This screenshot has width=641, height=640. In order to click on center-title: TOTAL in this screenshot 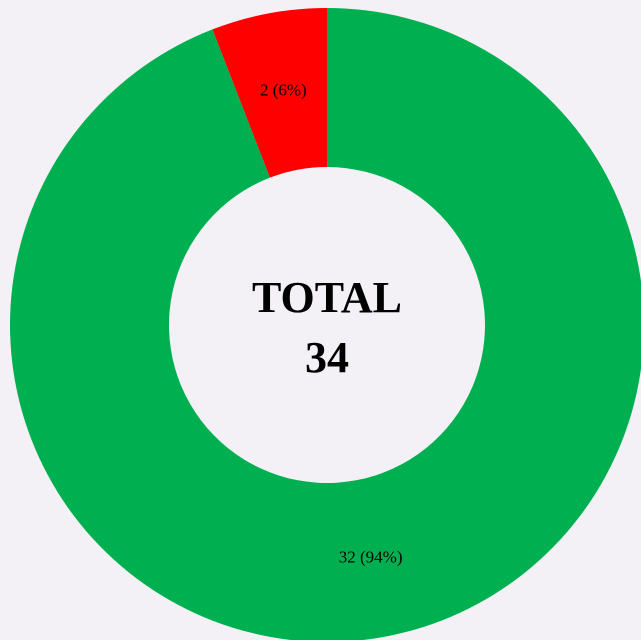, I will do `click(327, 297)`.